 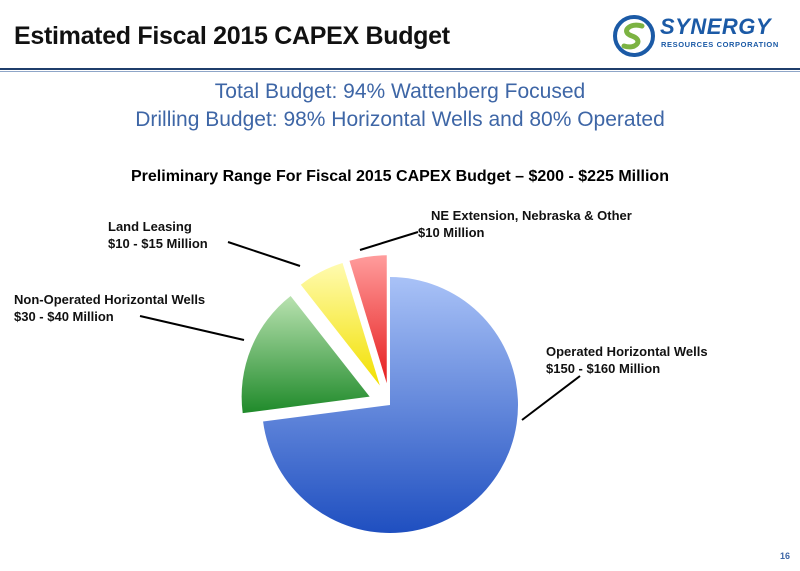 I want to click on pie-slice-non-operated-horizontal-wells, so click(x=305, y=354).